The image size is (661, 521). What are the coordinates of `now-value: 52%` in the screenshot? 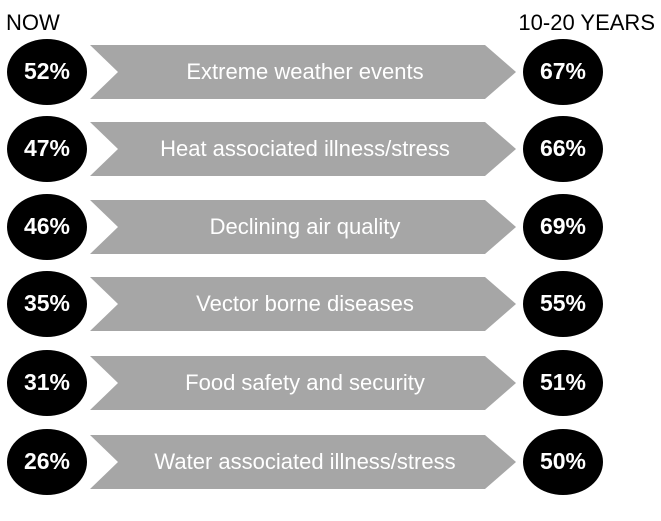 It's located at (47, 71).